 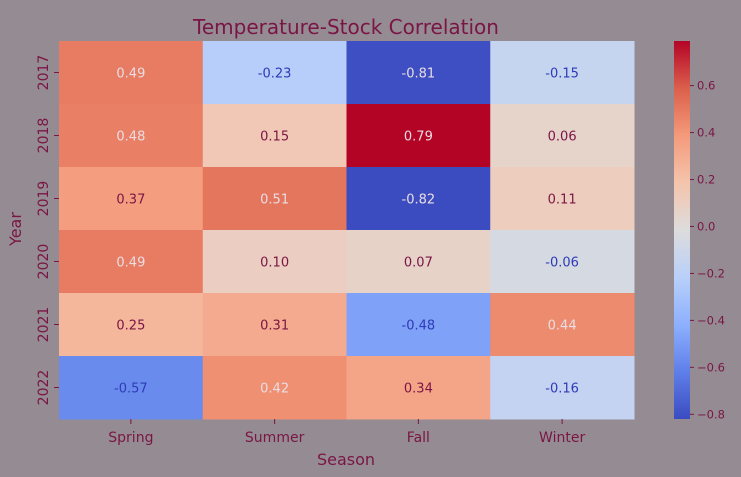 What do you see at coordinates (44, 199) in the screenshot?
I see `y-tick-label: 2019` at bounding box center [44, 199].